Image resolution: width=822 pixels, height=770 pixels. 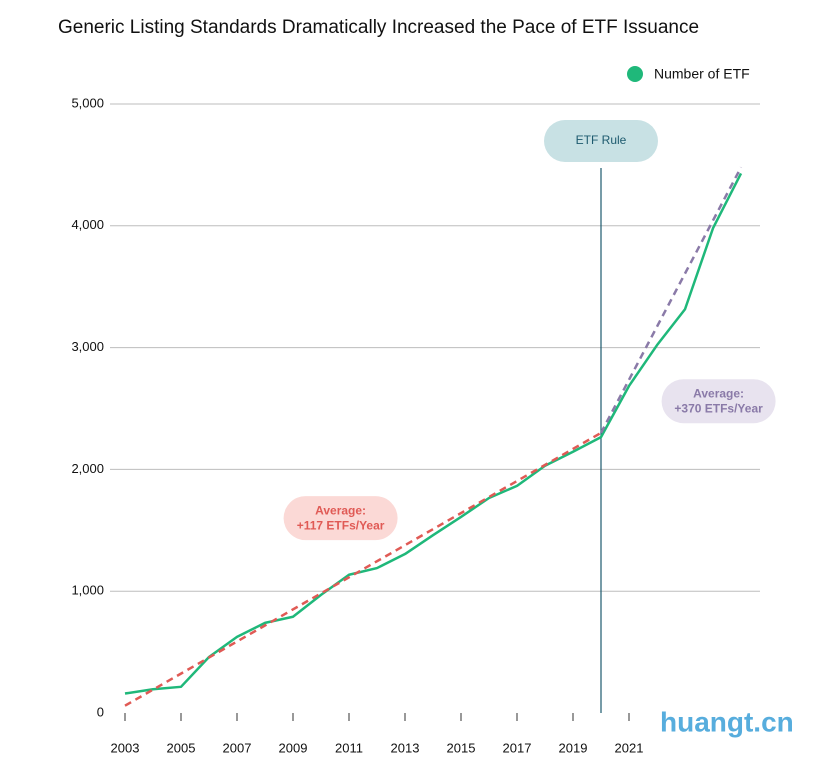 I want to click on y-tick-label: 1,000, so click(x=87, y=590).